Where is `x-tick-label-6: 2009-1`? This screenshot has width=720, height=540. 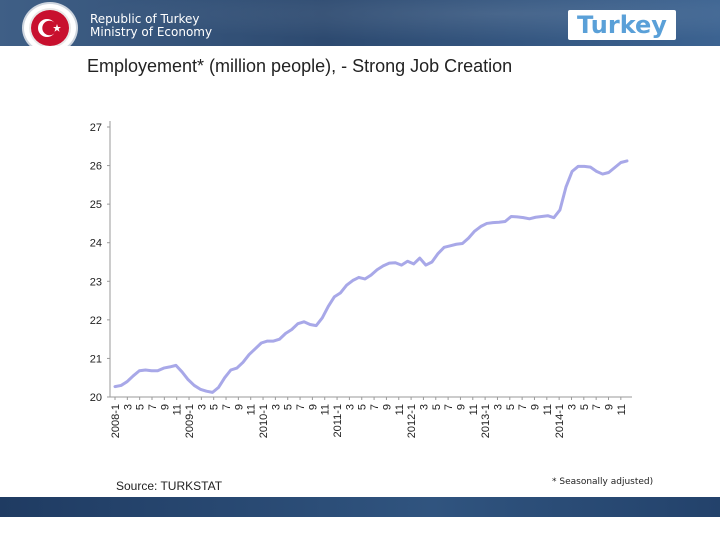 x-tick-label-6: 2009-1 is located at coordinates (190, 421).